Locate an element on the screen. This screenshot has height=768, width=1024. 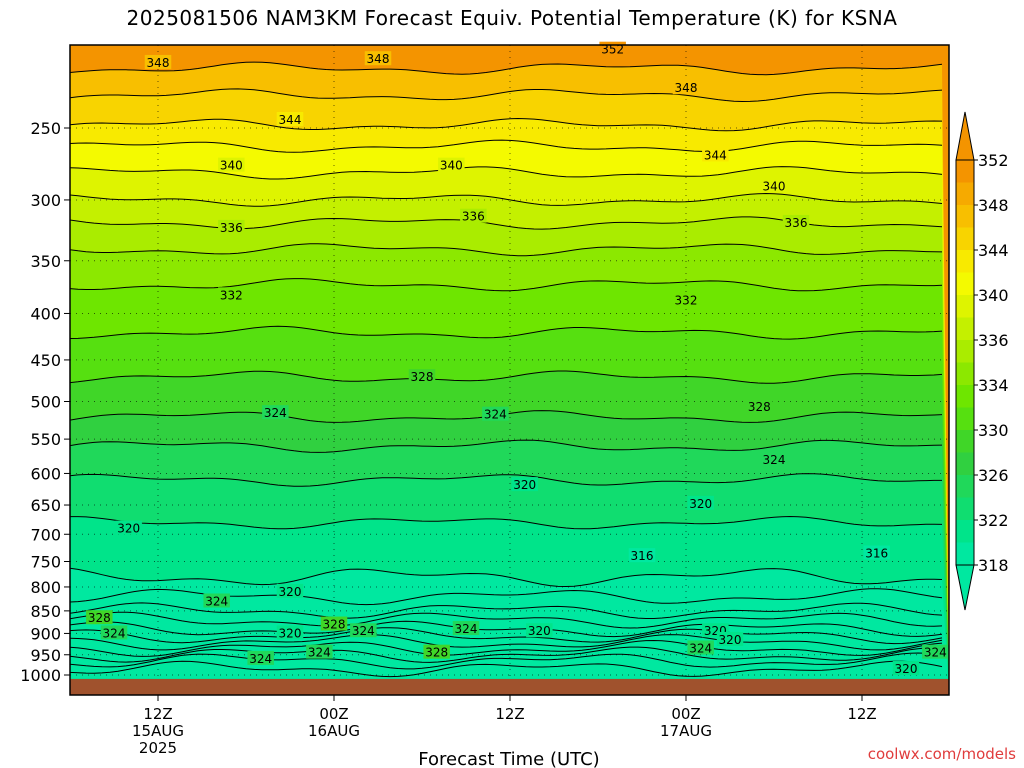
colorbar-label: 340 is located at coordinates (993, 295).